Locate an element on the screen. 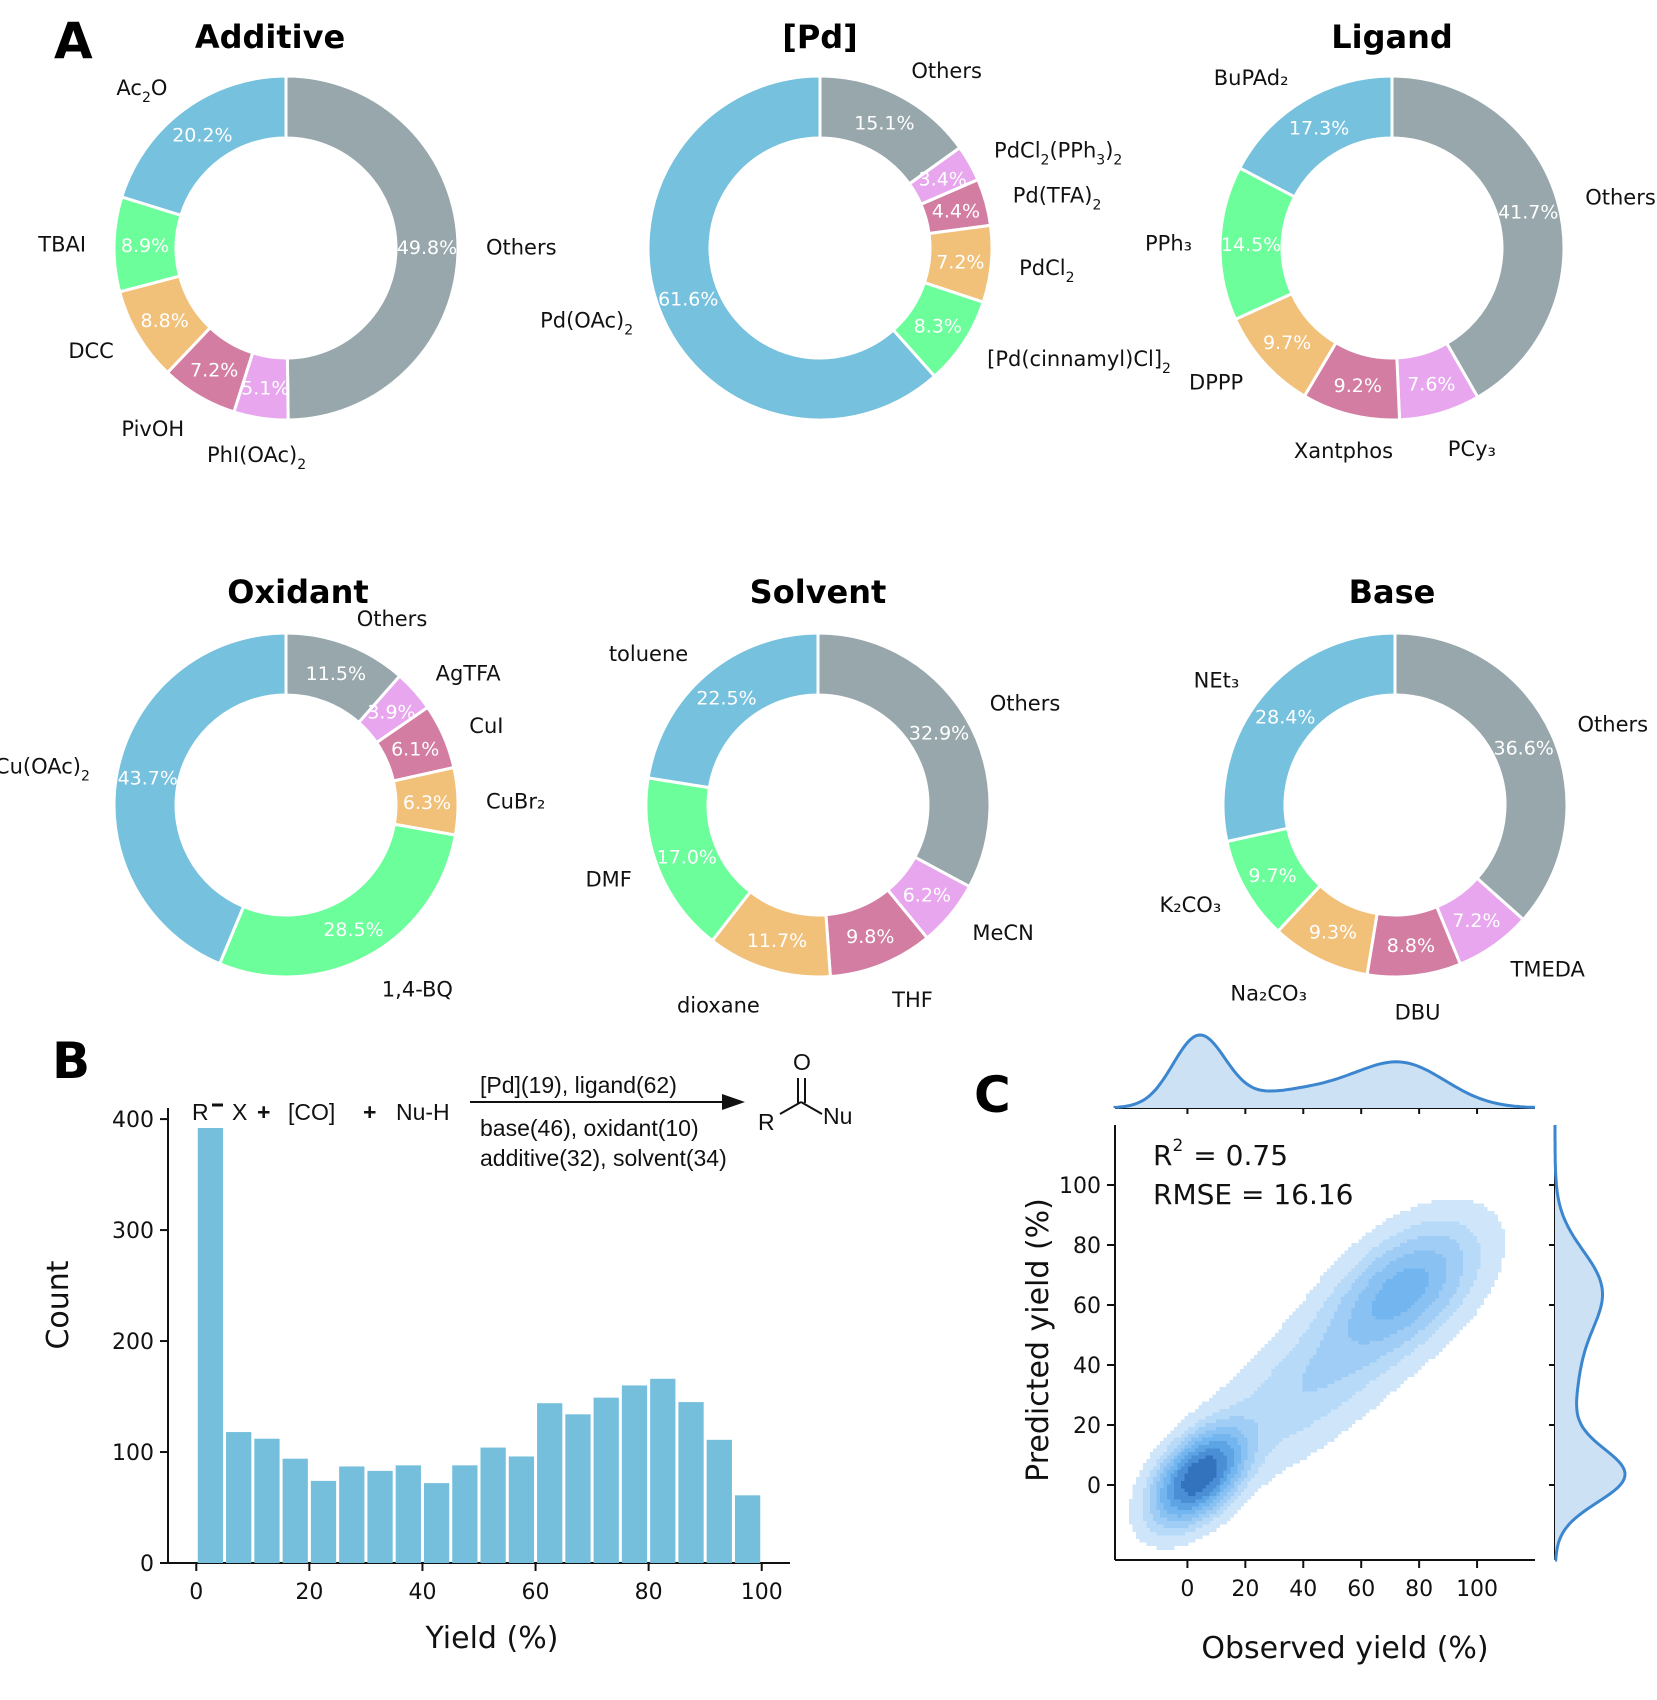 The height and width of the screenshot is (1700, 1657). pct-additive-5: 20.2% is located at coordinates (202, 135).